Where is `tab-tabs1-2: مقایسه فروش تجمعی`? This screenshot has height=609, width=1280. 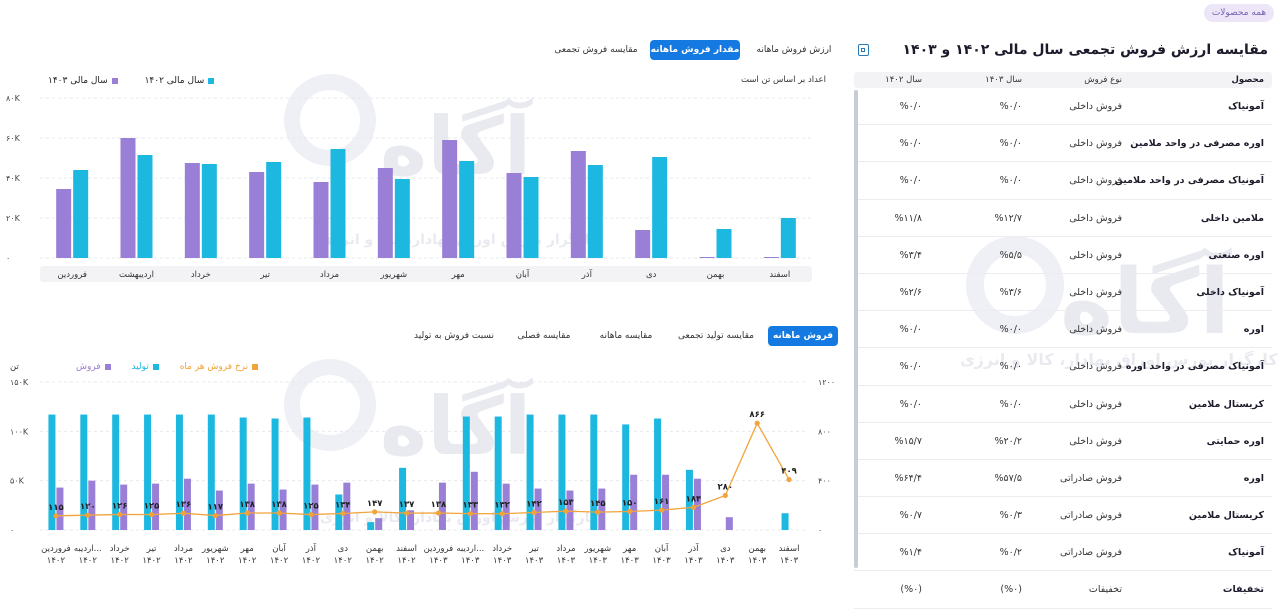 tab-tabs1-2: مقایسه فروش تجمعی is located at coordinates (596, 50).